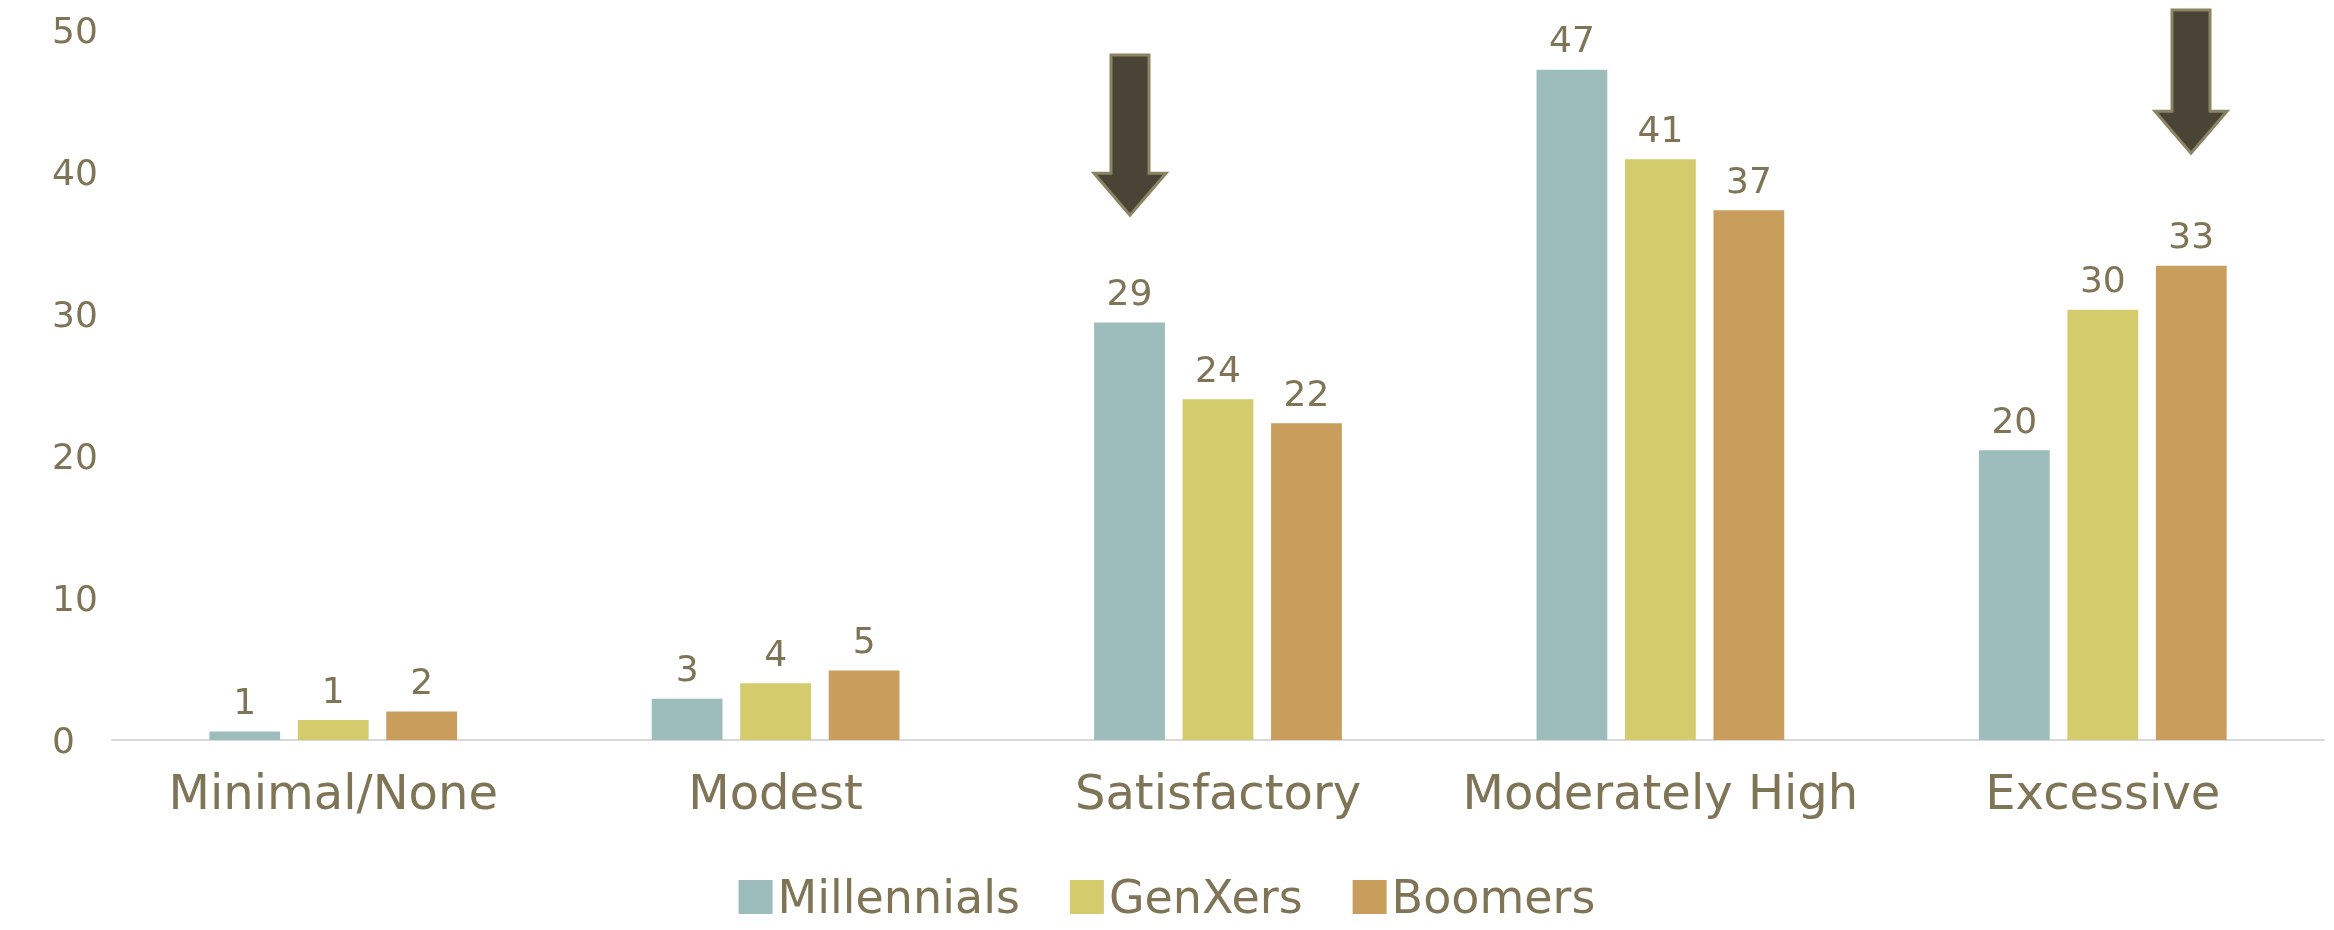 This screenshot has height=930, width=2334. I want to click on data-label: 29, so click(1129, 293).